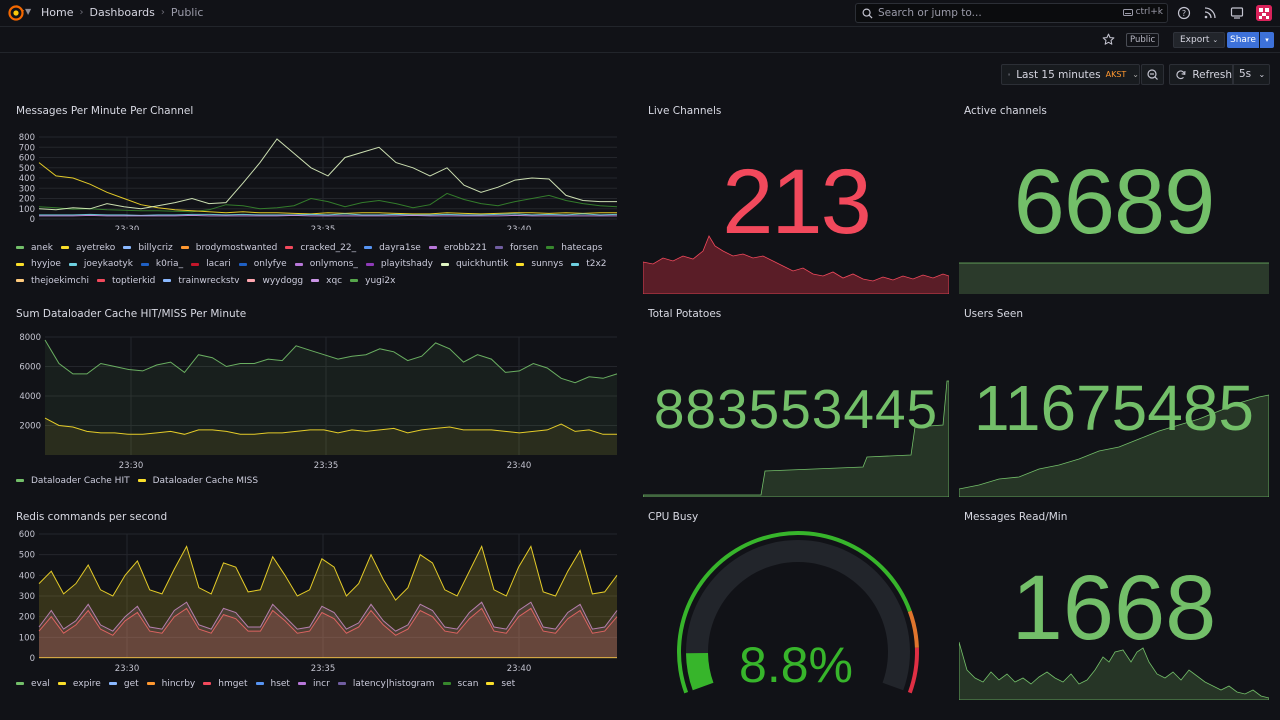  Describe the element at coordinates (201, 281) in the screenshot. I see `legend-item: trainwreckstv` at that location.